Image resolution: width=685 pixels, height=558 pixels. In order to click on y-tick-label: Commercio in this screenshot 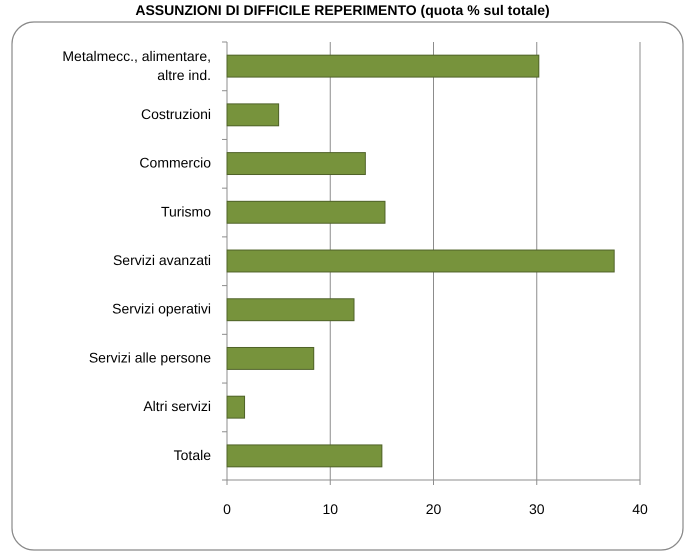, I will do `click(175, 162)`.